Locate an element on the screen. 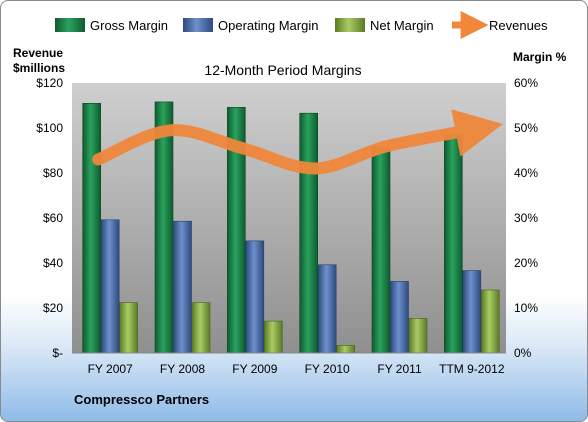 The height and width of the screenshot is (422, 588). category-label: FY 2008 is located at coordinates (182, 369).